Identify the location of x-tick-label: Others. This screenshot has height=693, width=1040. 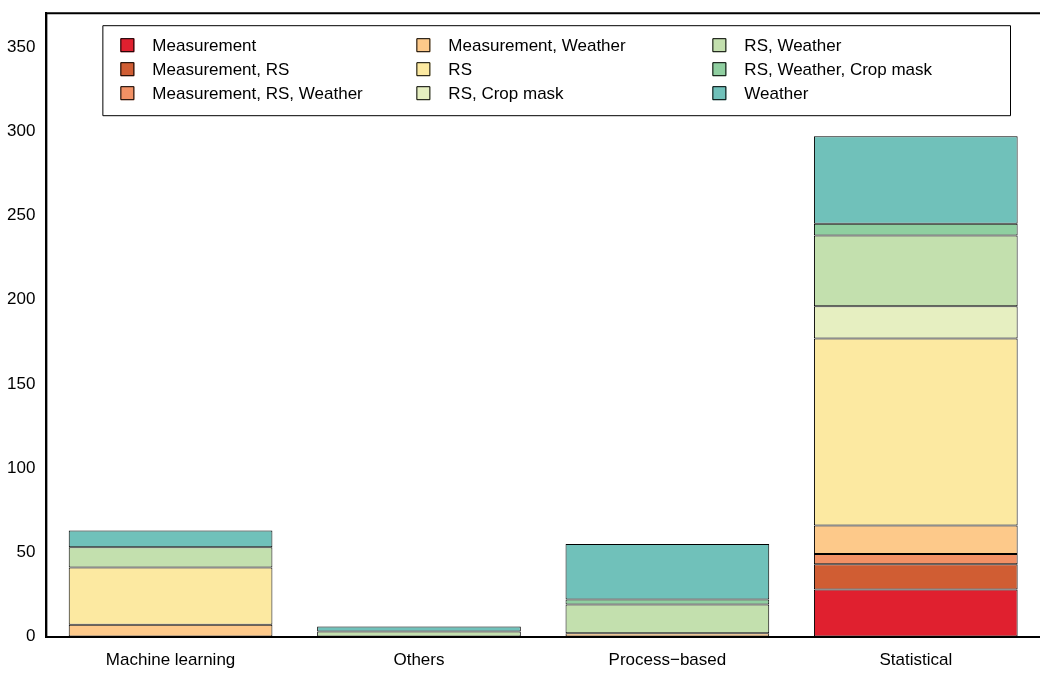
(419, 660).